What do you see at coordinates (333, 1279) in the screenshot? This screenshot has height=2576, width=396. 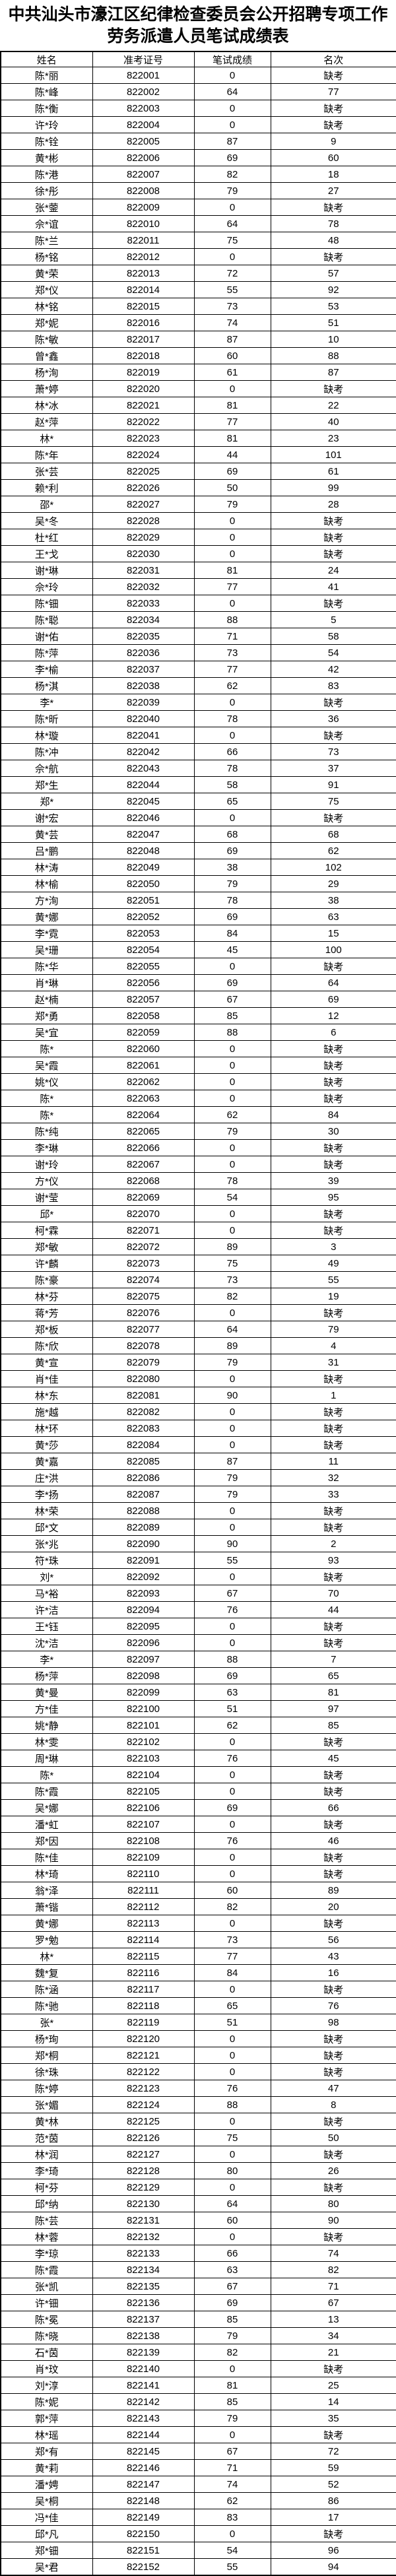 I see `rank-cell: 55` at bounding box center [333, 1279].